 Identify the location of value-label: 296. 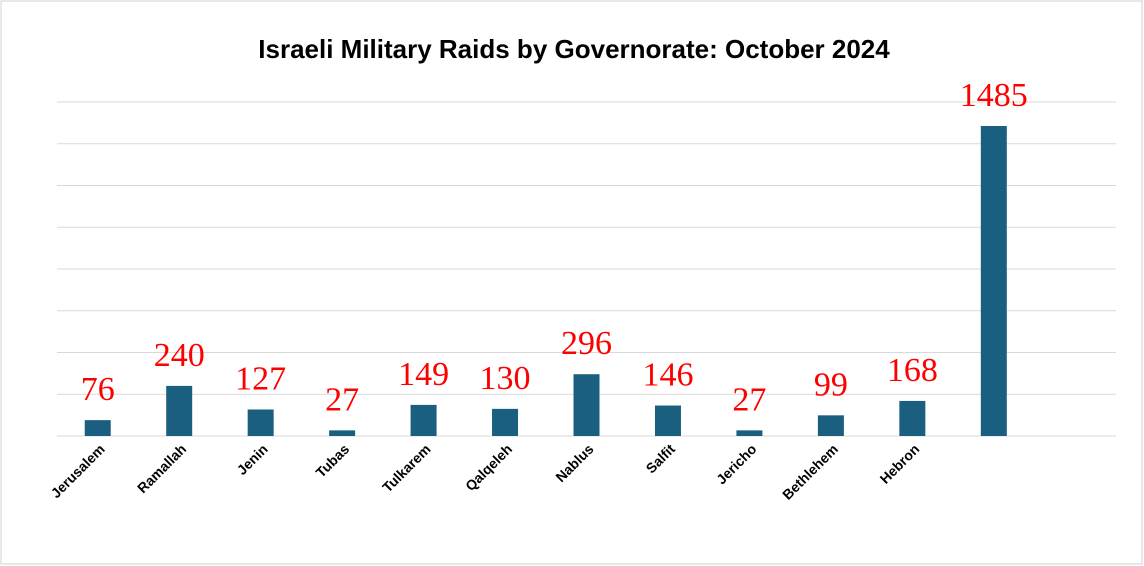
(586, 343).